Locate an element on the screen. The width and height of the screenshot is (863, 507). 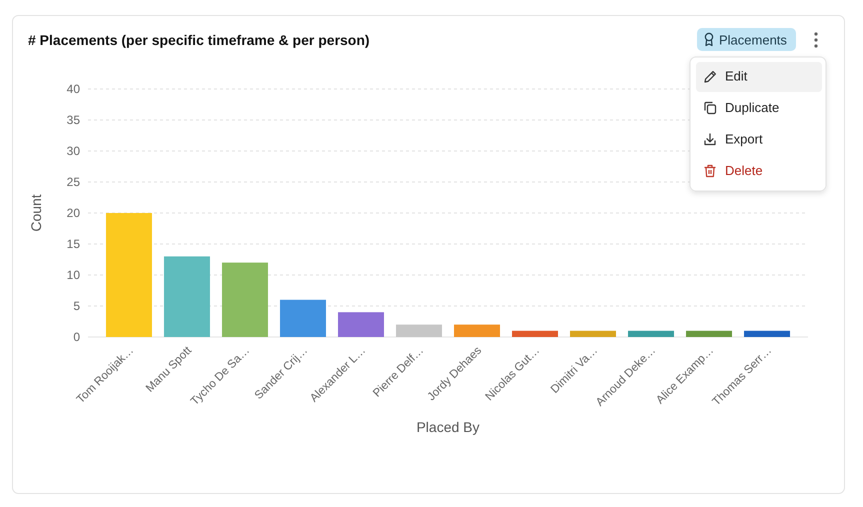
annotation: Export is located at coordinates (744, 139).